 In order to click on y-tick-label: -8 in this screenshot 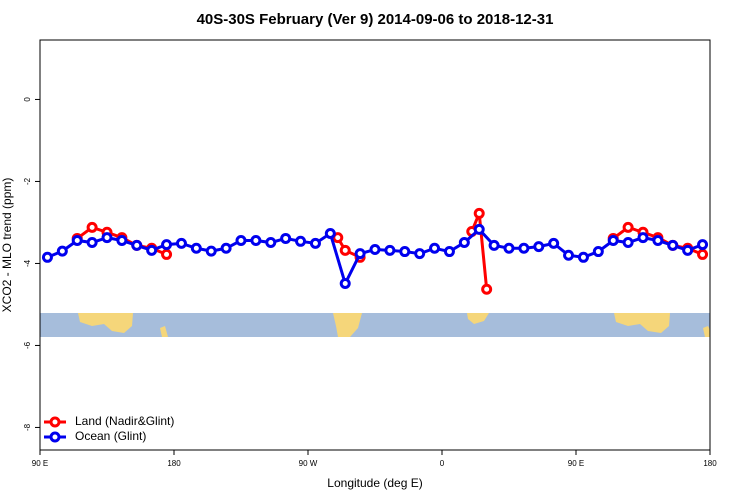, I will do `click(27, 427)`.